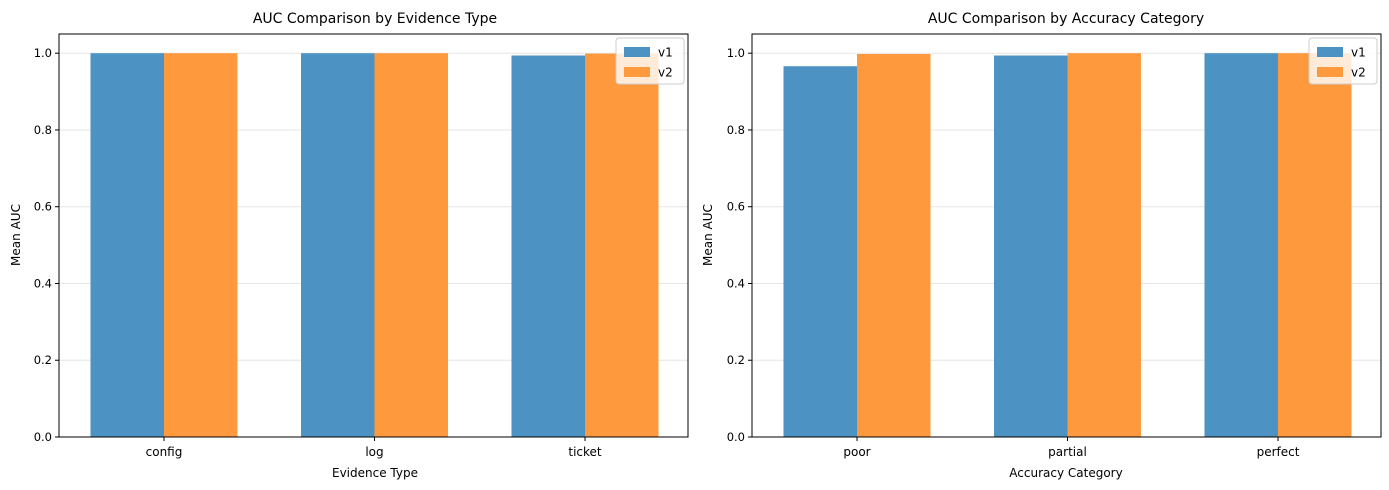  I want to click on x-tick-label: partial, so click(1067, 452).